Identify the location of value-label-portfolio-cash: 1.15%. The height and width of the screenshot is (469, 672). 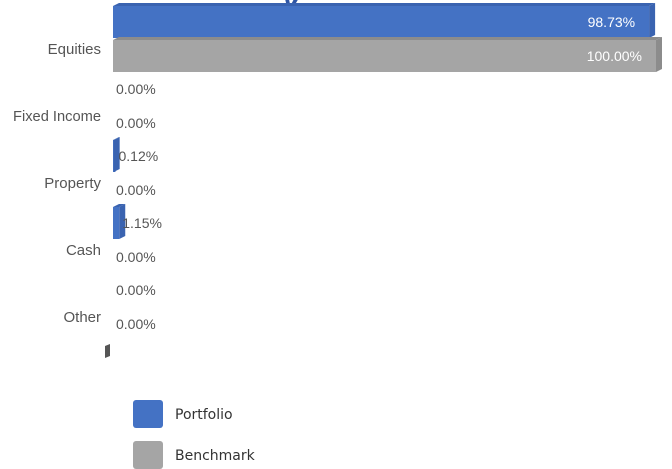
(142, 223).